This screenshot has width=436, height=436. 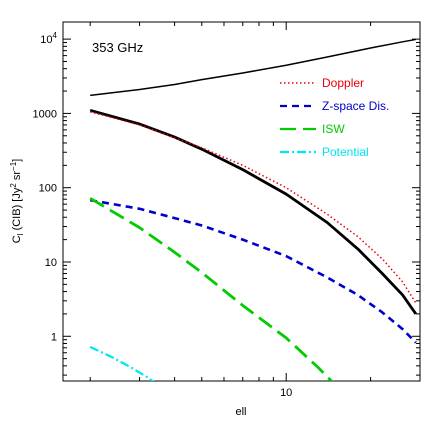 I want to click on x-tick-label: 10, so click(x=286, y=393).